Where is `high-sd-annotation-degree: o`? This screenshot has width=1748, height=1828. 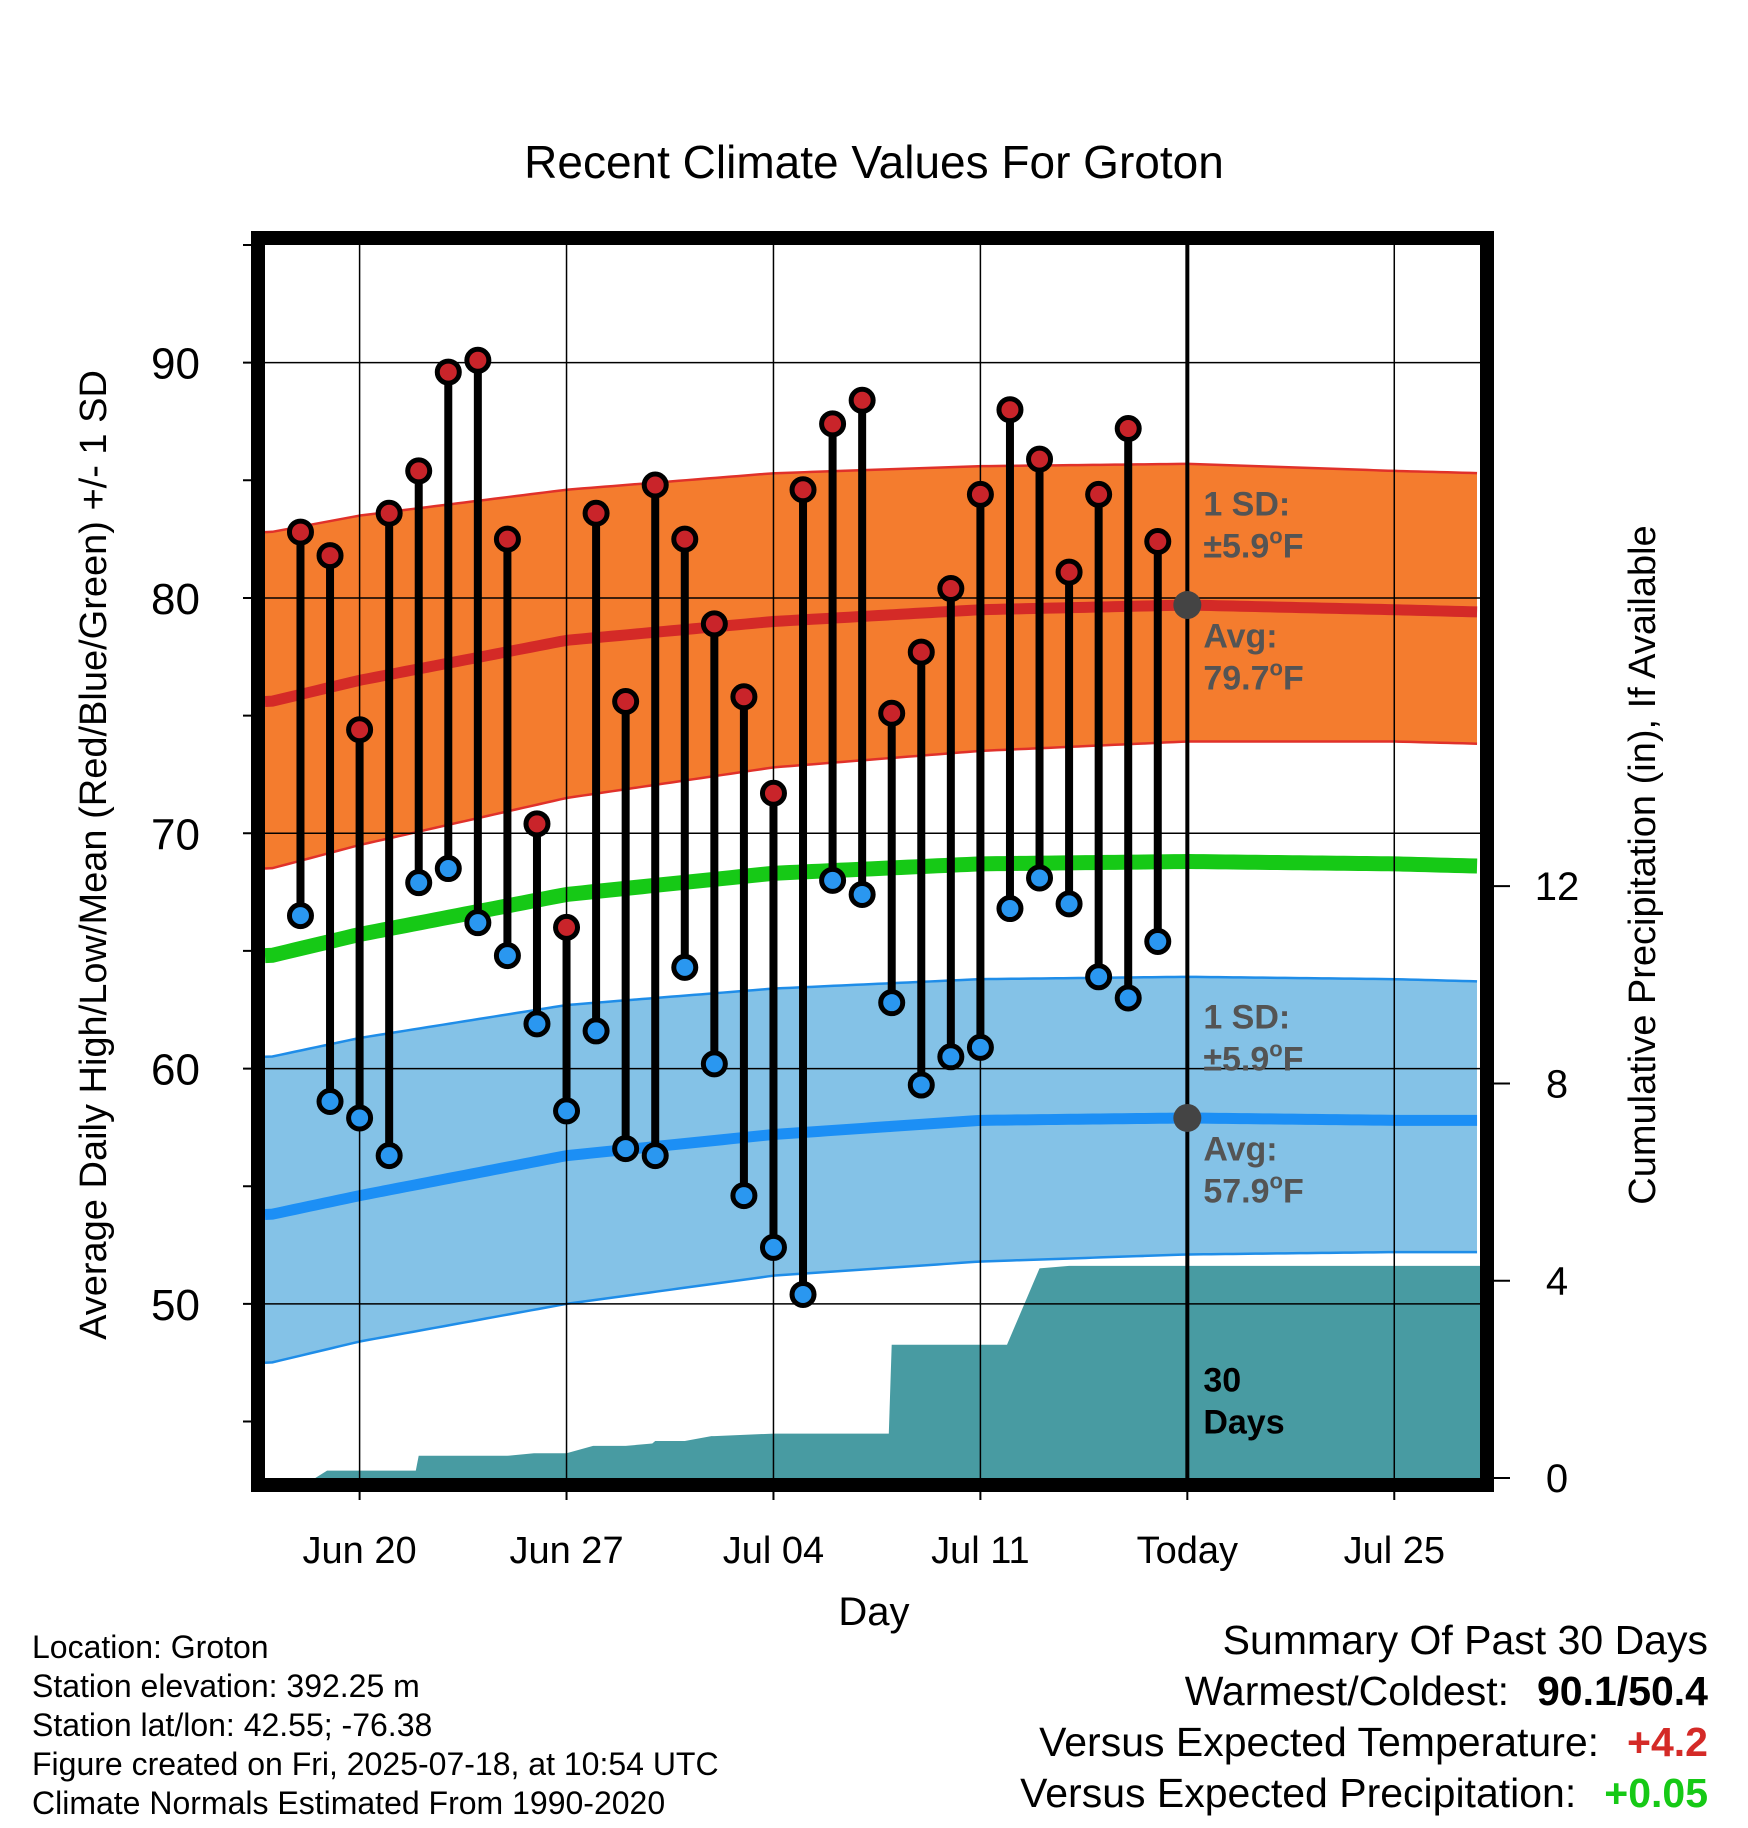
high-sd-annotation-degree: o is located at coordinates (1275, 536).